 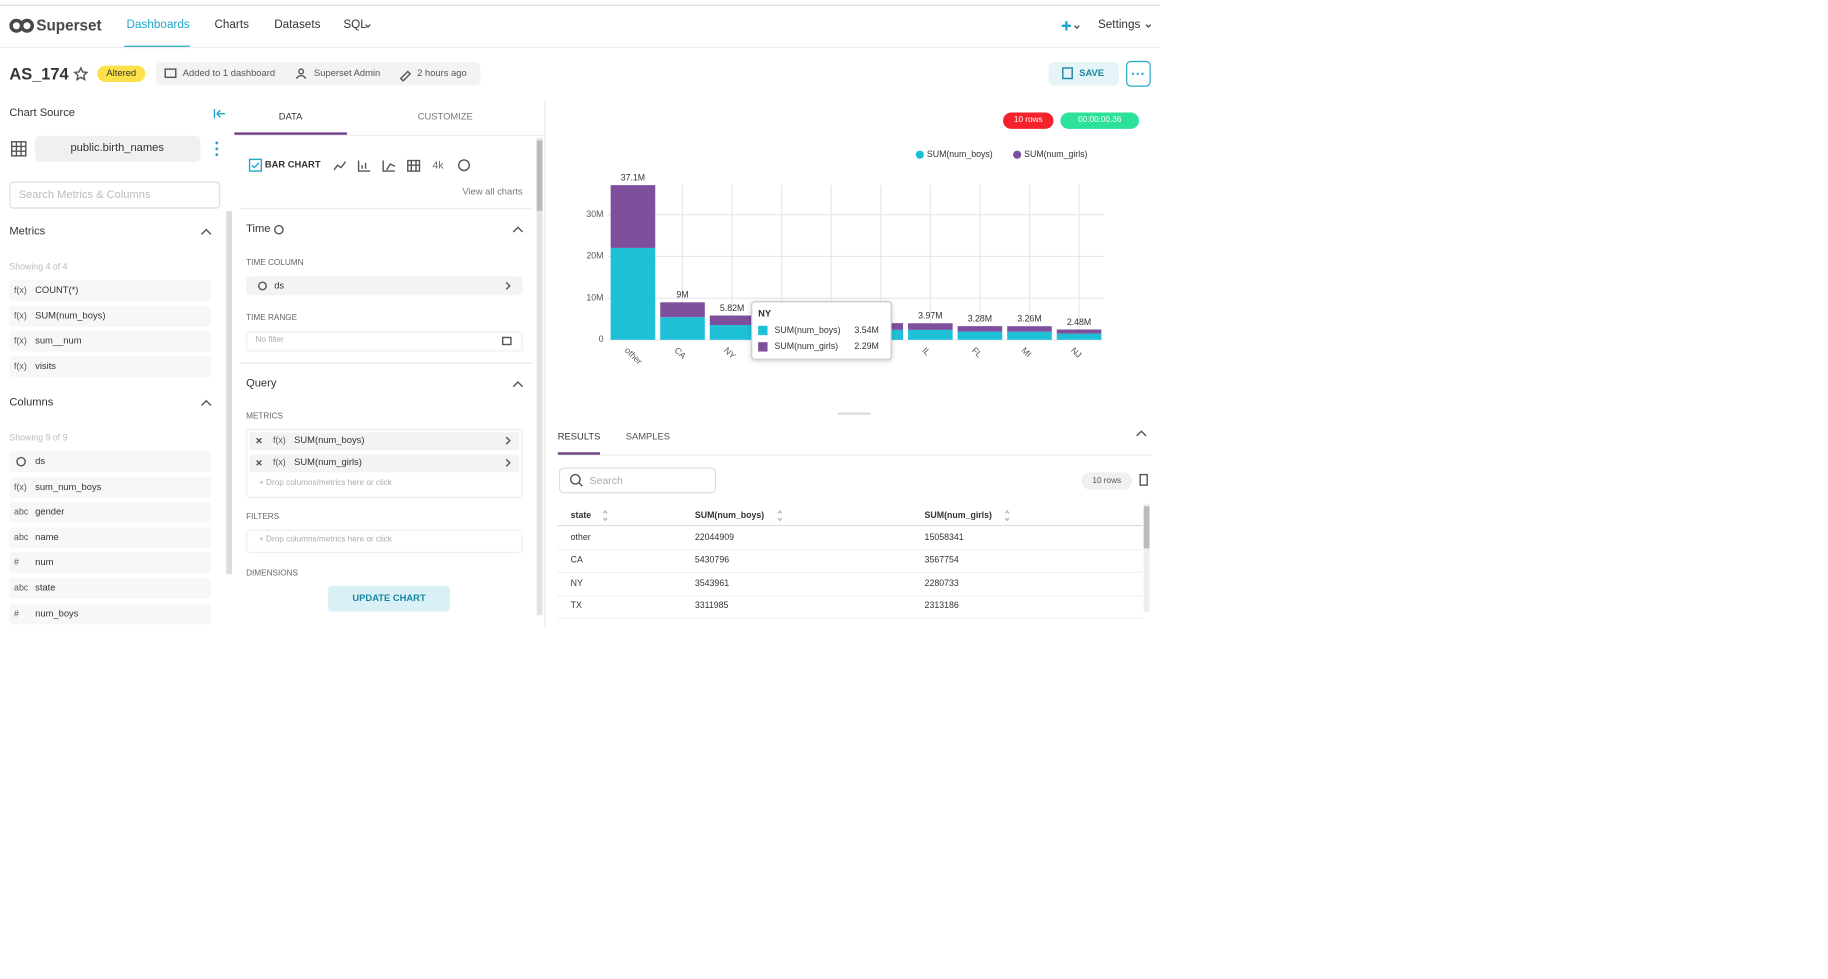 I want to click on control-scrollbar, so click(x=539, y=377).